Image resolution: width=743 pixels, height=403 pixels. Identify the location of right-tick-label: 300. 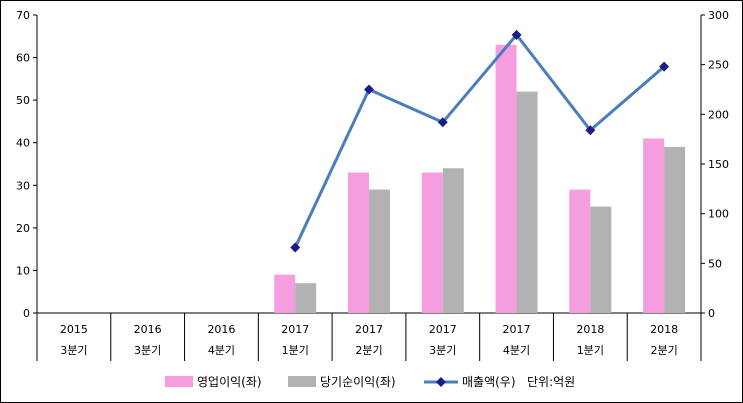
(718, 15).